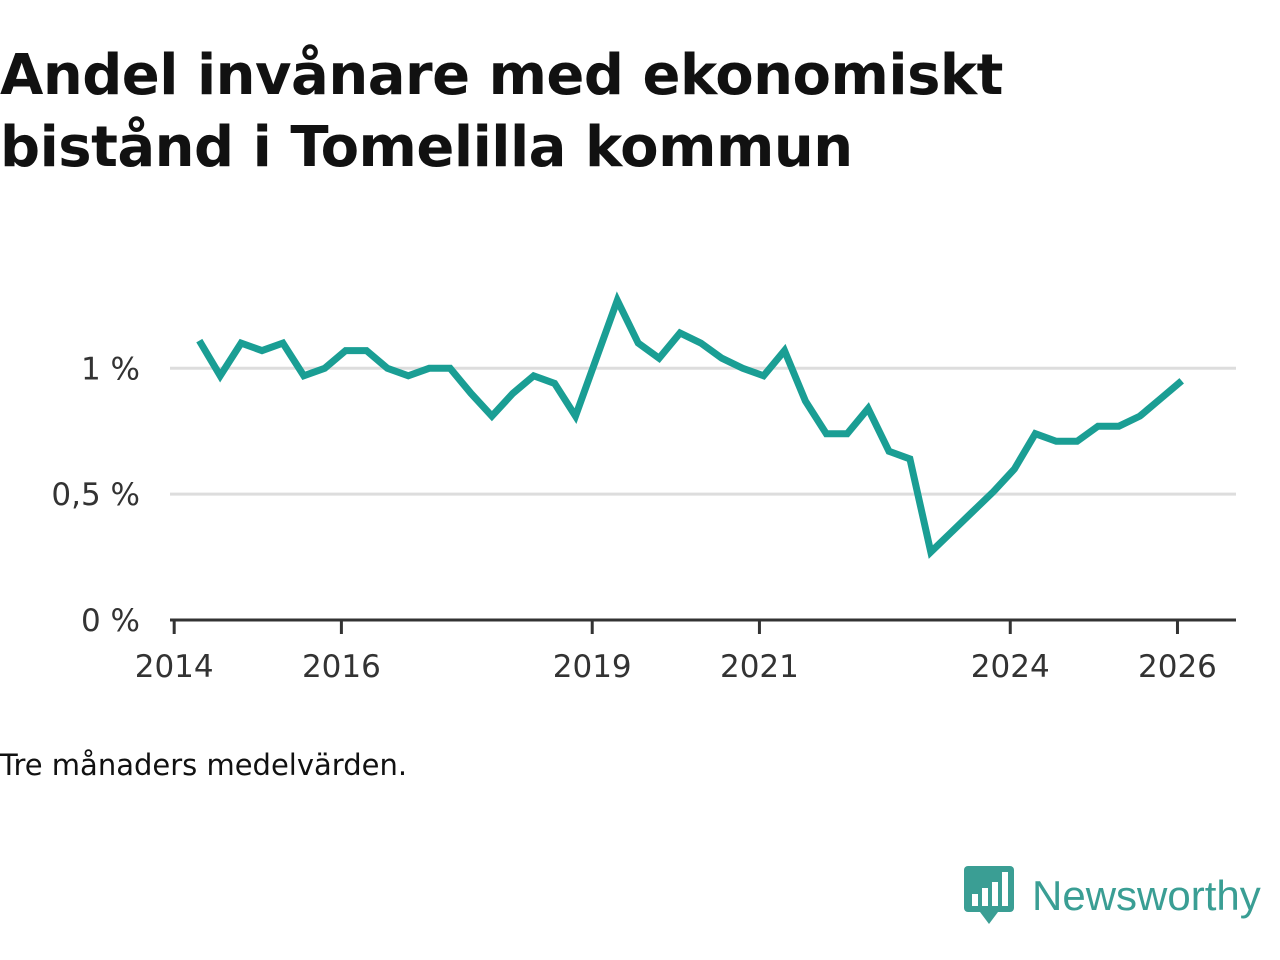  What do you see at coordinates (592, 667) in the screenshot?
I see `x-tick-label: 2019` at bounding box center [592, 667].